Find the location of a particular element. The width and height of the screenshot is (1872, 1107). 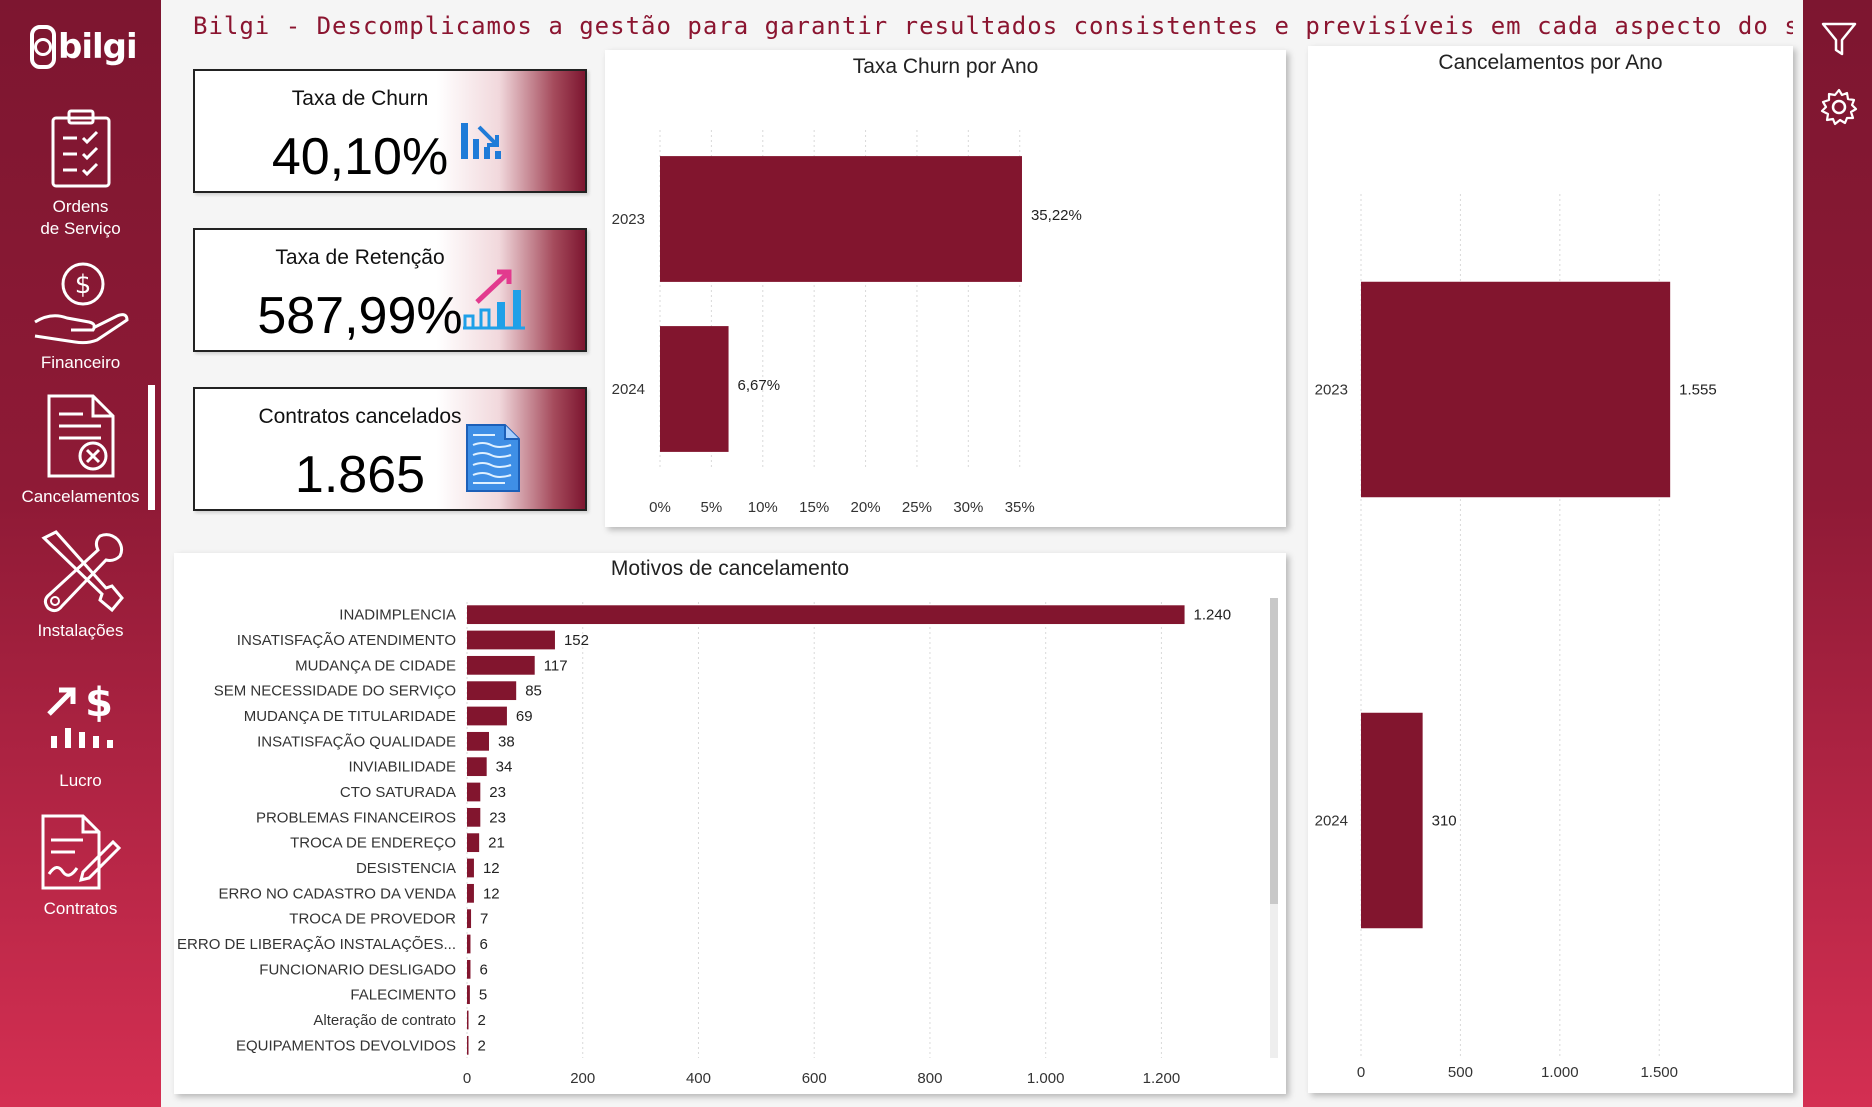

category-label: Alteração de contrato is located at coordinates (384, 1020).